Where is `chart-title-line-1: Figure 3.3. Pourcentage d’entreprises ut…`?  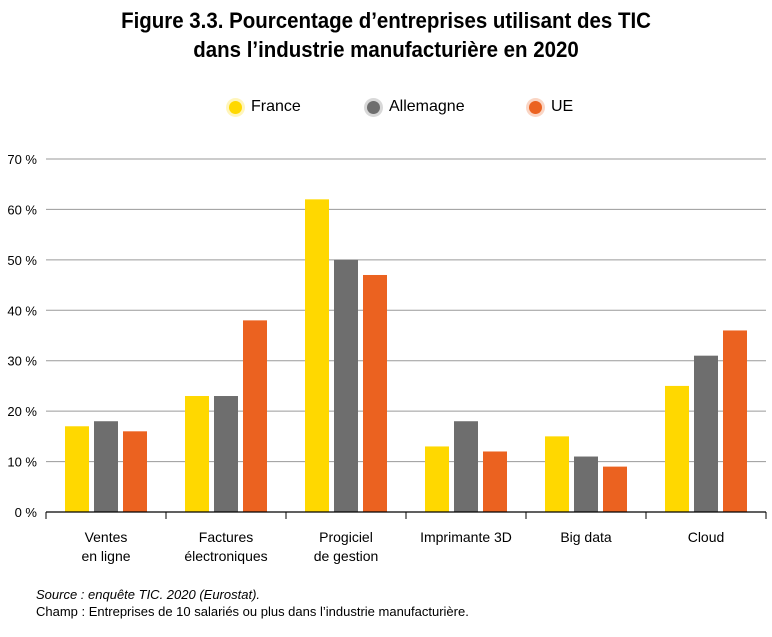 chart-title-line-1: Figure 3.3. Pourcentage d’entreprises ut… is located at coordinates (386, 20).